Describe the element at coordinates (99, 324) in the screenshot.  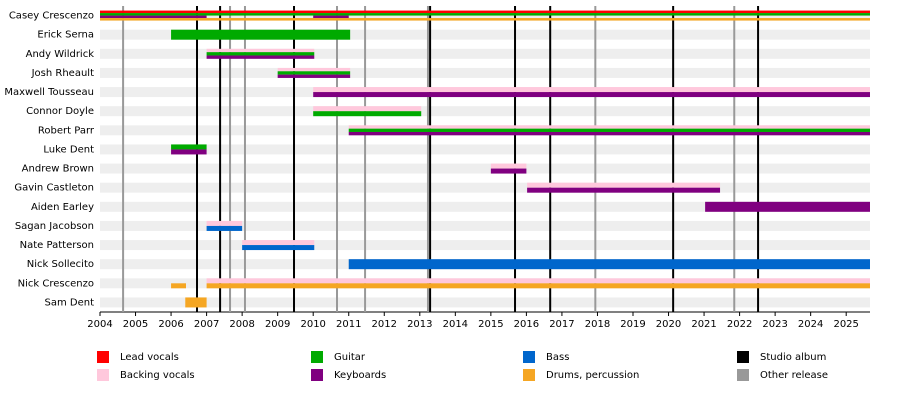
I see `x-tick-label: 2004` at that location.